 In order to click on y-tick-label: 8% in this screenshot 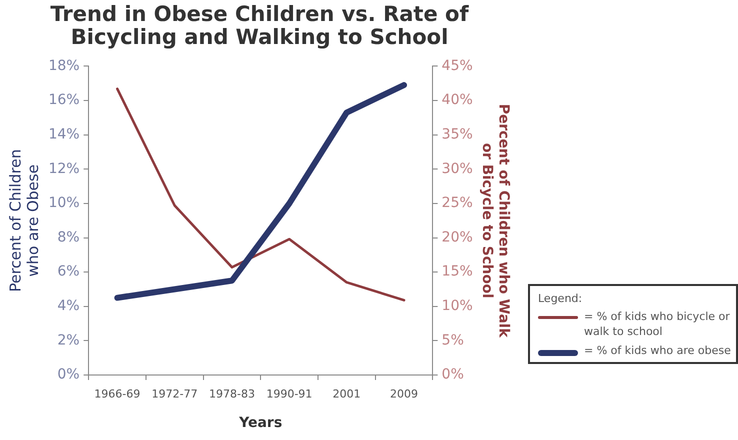, I will do `click(68, 237)`.